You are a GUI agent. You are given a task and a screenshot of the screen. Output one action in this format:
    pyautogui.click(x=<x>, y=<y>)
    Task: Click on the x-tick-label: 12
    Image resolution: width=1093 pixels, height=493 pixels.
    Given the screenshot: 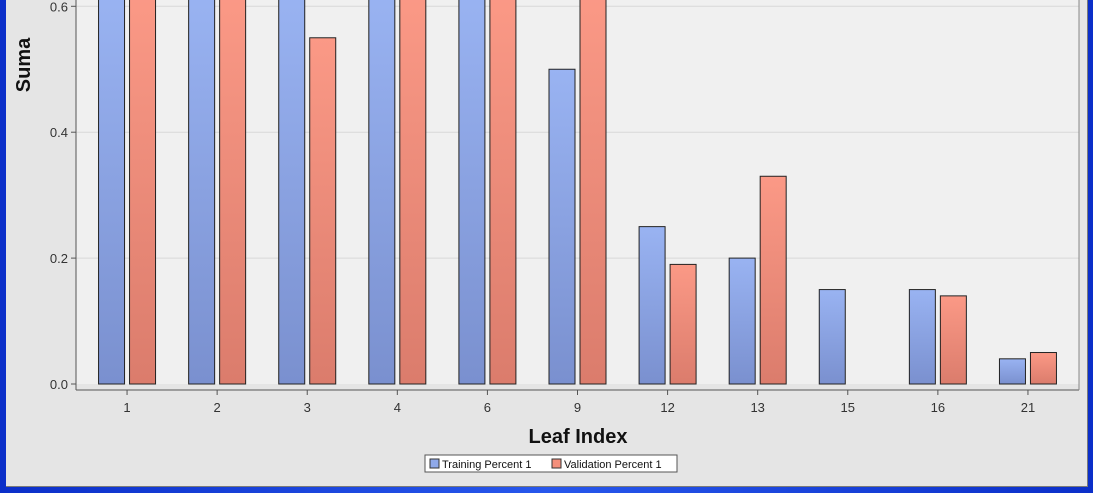 What is the action you would take?
    pyautogui.click(x=667, y=407)
    